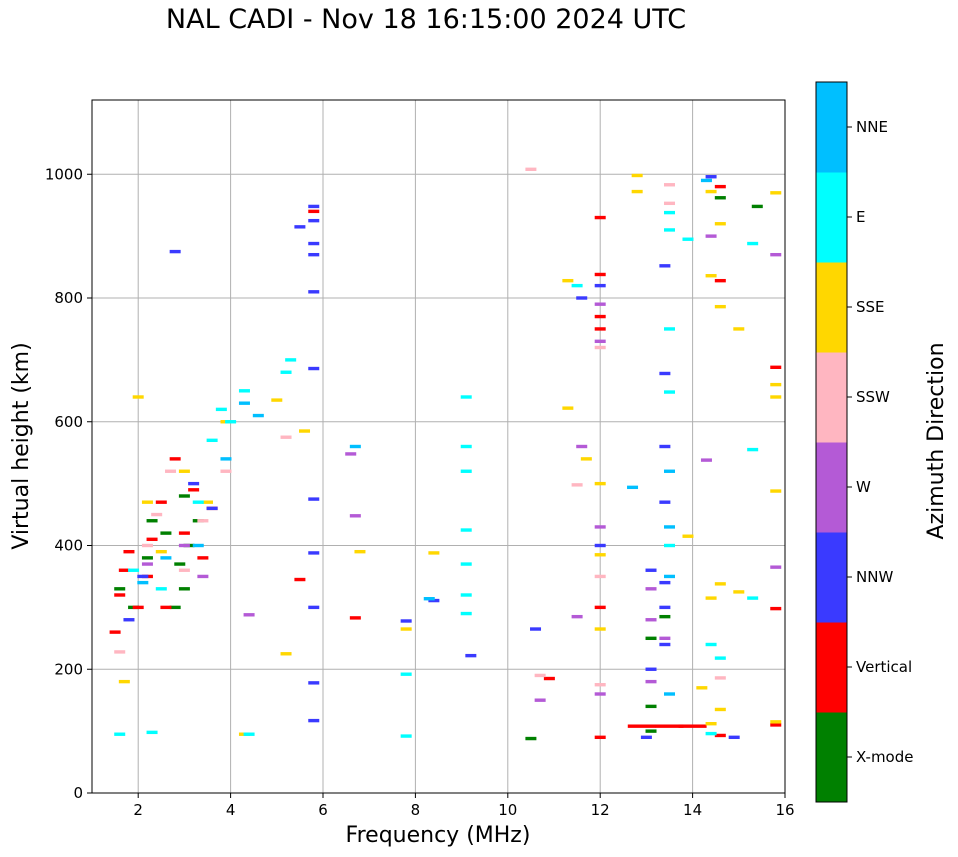 The height and width of the screenshot is (857, 958). Describe the element at coordinates (416, 810) in the screenshot. I see `x-tick-label: 8` at that location.